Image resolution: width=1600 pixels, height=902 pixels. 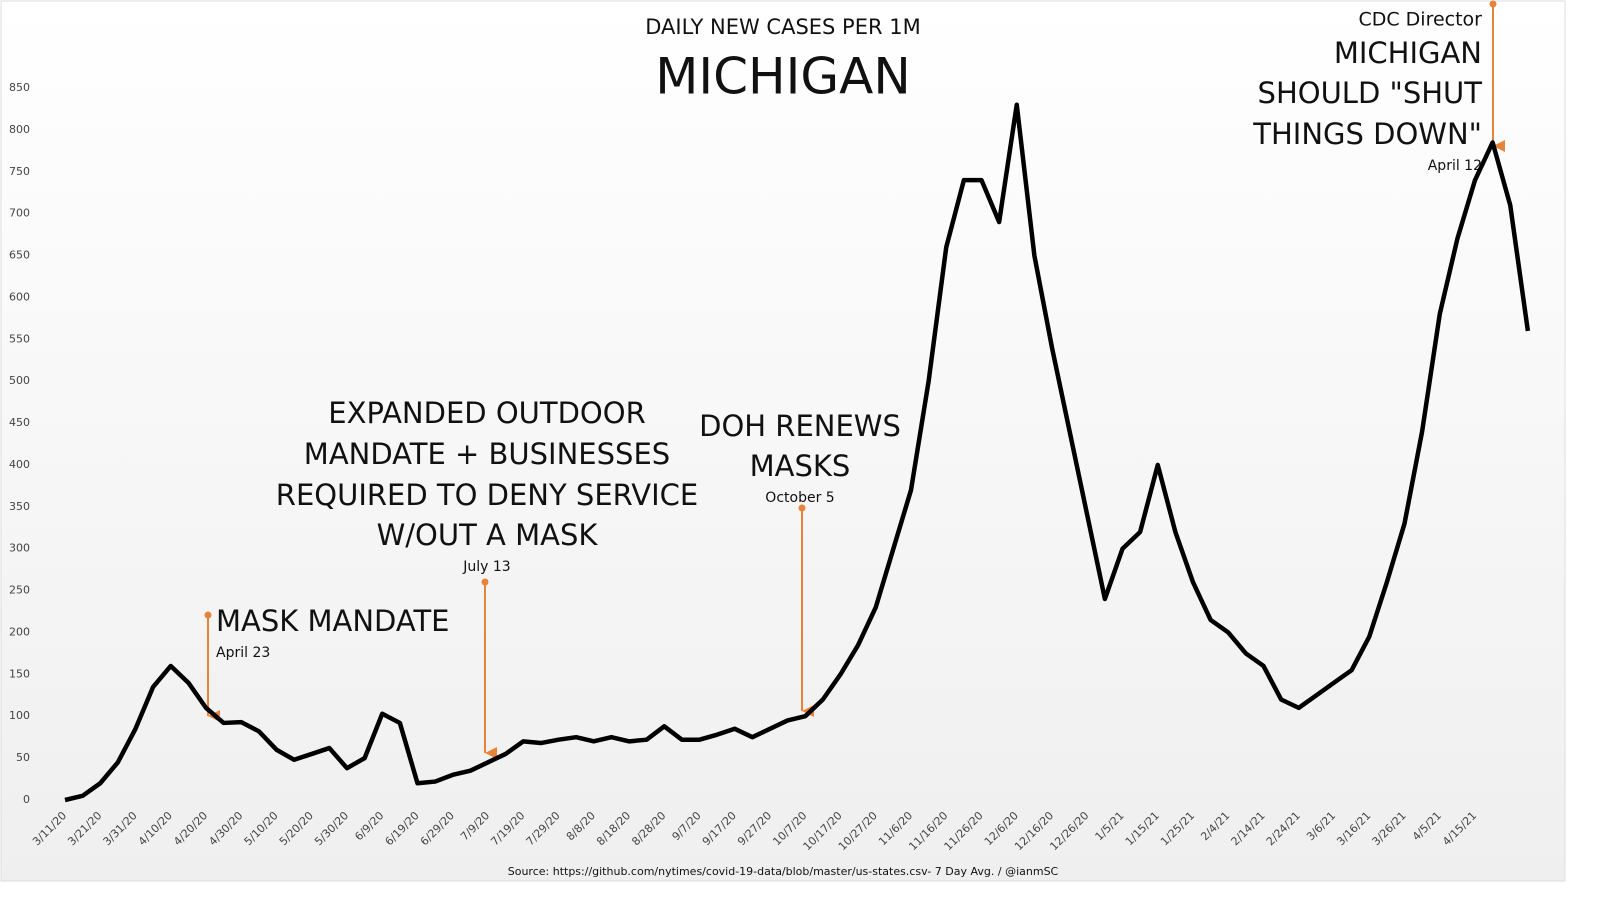 I want to click on y-tick-label: 800, so click(x=19, y=129).